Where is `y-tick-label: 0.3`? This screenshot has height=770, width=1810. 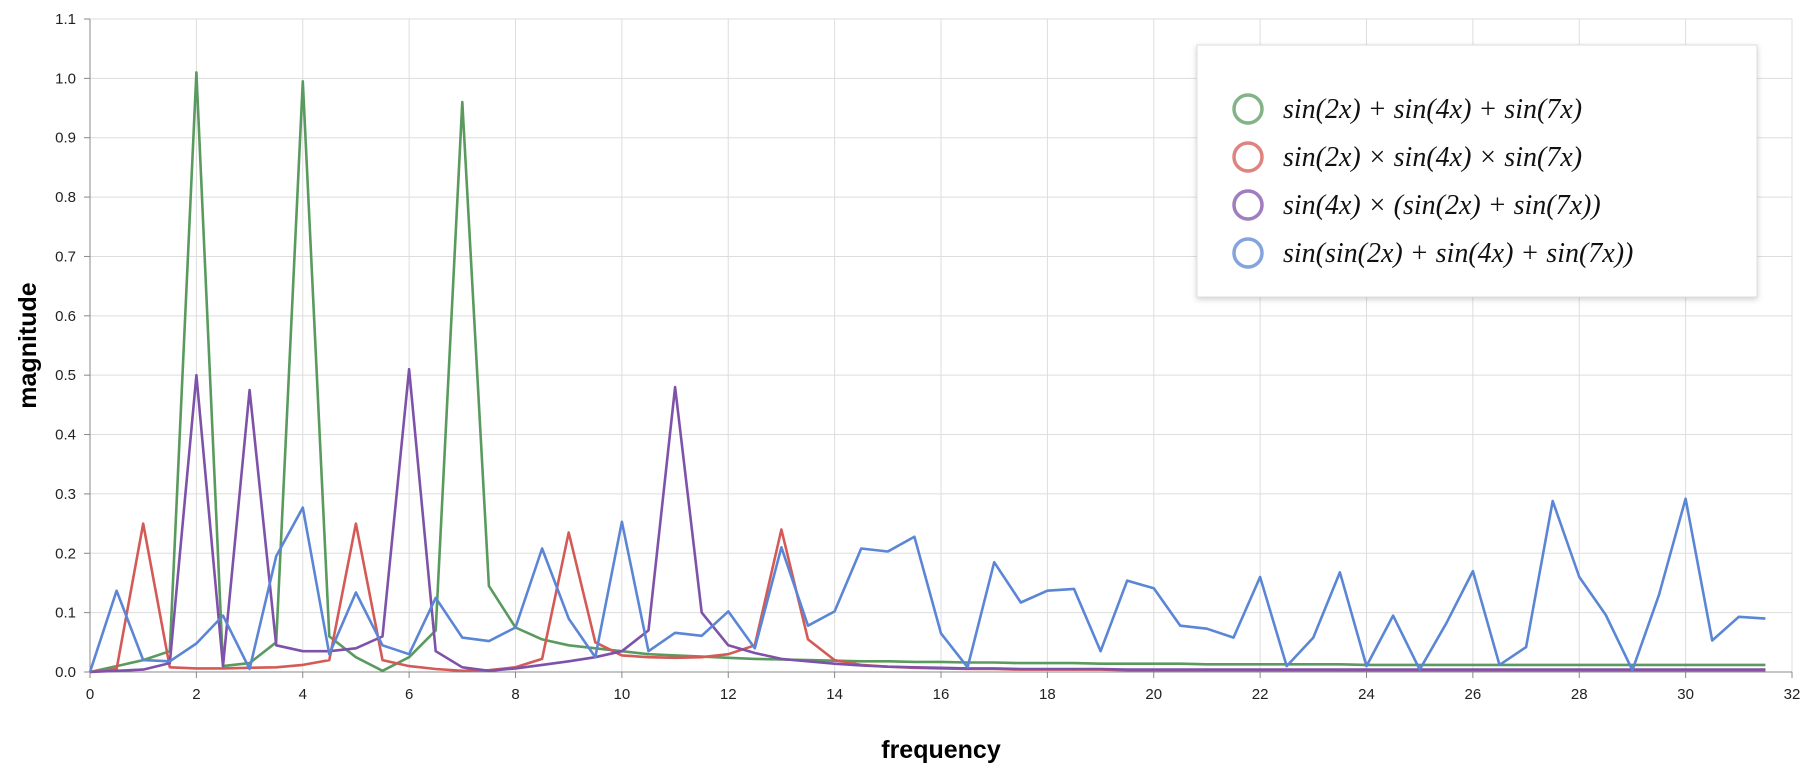 y-tick-label: 0.3 is located at coordinates (65, 494).